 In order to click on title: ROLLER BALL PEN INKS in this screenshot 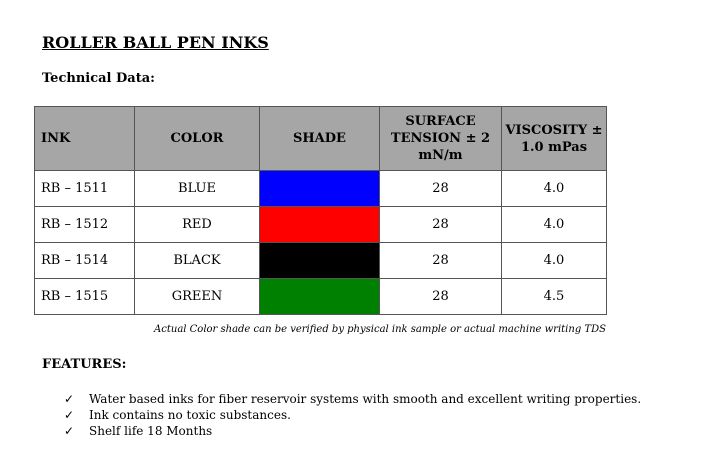, I will do `click(155, 42)`.